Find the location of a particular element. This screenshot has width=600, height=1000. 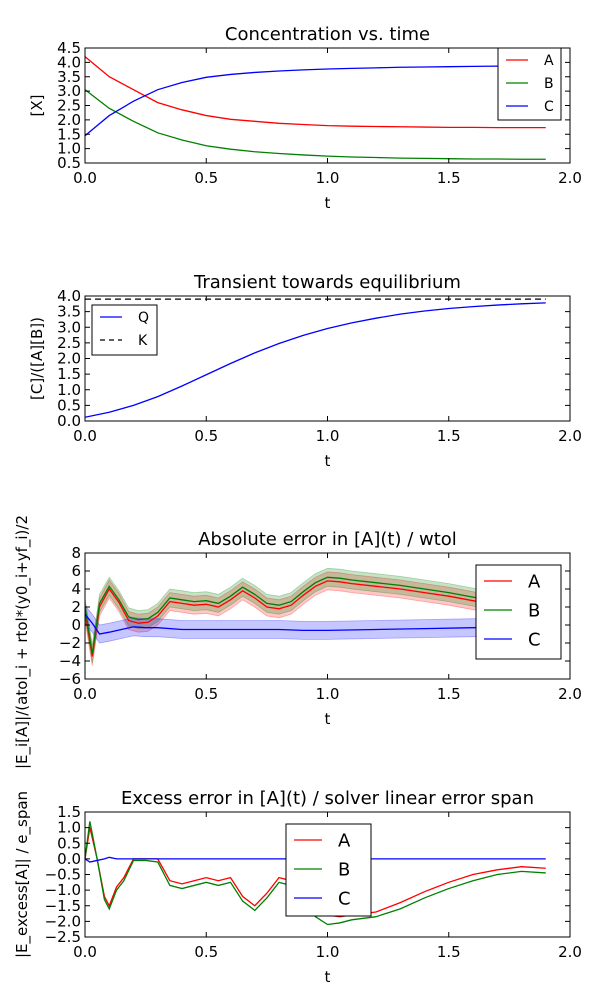

y-tick-label: −1.0 is located at coordinates (63, 890).